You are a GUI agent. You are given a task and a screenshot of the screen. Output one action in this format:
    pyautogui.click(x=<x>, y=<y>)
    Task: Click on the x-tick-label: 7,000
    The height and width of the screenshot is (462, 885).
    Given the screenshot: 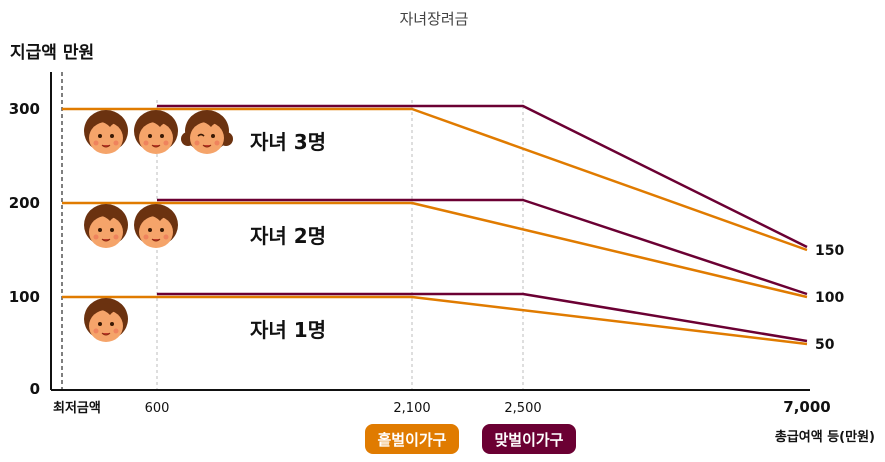 What is the action you would take?
    pyautogui.click(x=806, y=407)
    